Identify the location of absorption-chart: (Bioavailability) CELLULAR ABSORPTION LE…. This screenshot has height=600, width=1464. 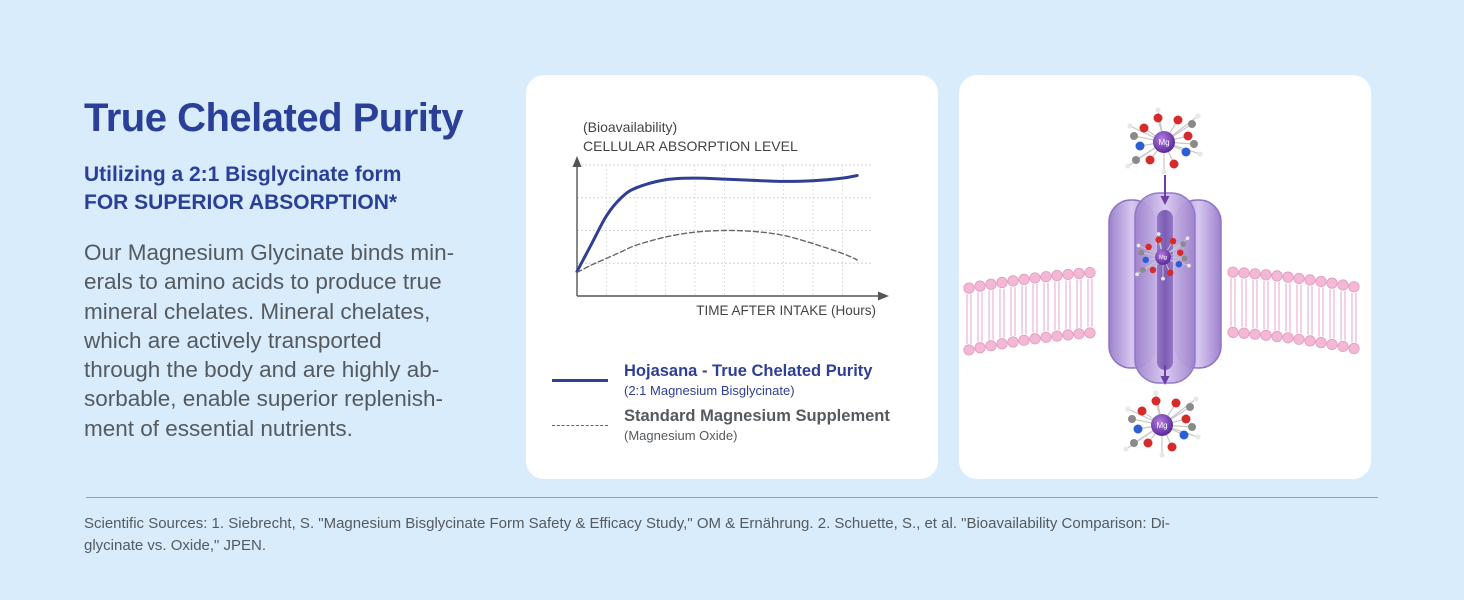
(730, 218).